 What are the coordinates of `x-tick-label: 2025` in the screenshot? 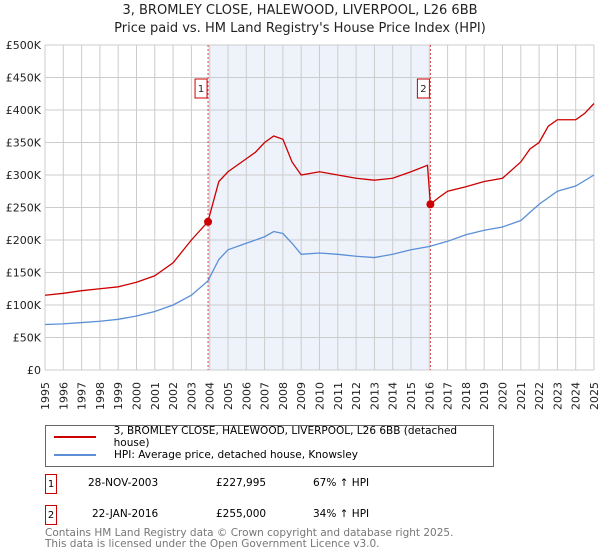 It's located at (594, 396).